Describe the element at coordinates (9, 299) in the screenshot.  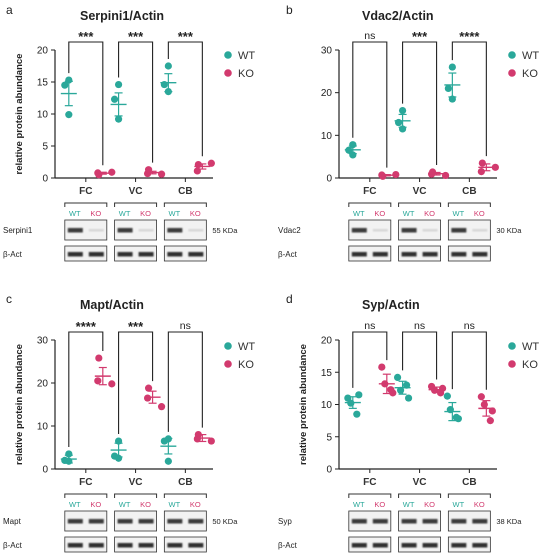
I see `panel-letter: c` at that location.